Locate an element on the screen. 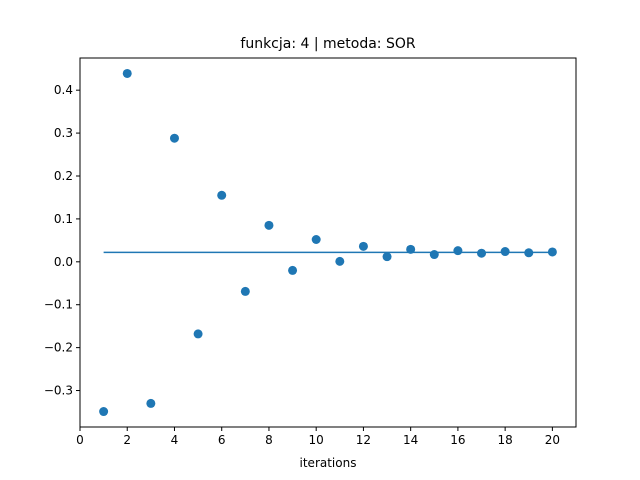 The width and height of the screenshot is (640, 480). x-tick-label: 2 is located at coordinates (127, 440).